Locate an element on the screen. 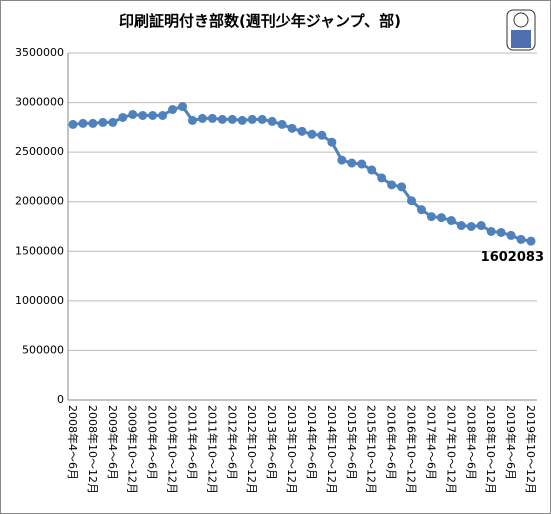 This screenshot has width=551, height=514. y-tick-label: 2500000 is located at coordinates (39, 151).